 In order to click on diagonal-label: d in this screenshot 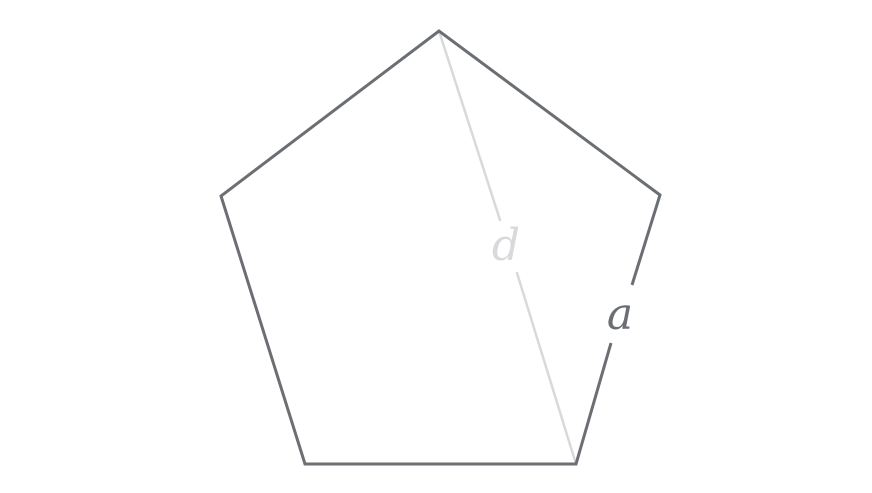, I will do `click(506, 245)`.